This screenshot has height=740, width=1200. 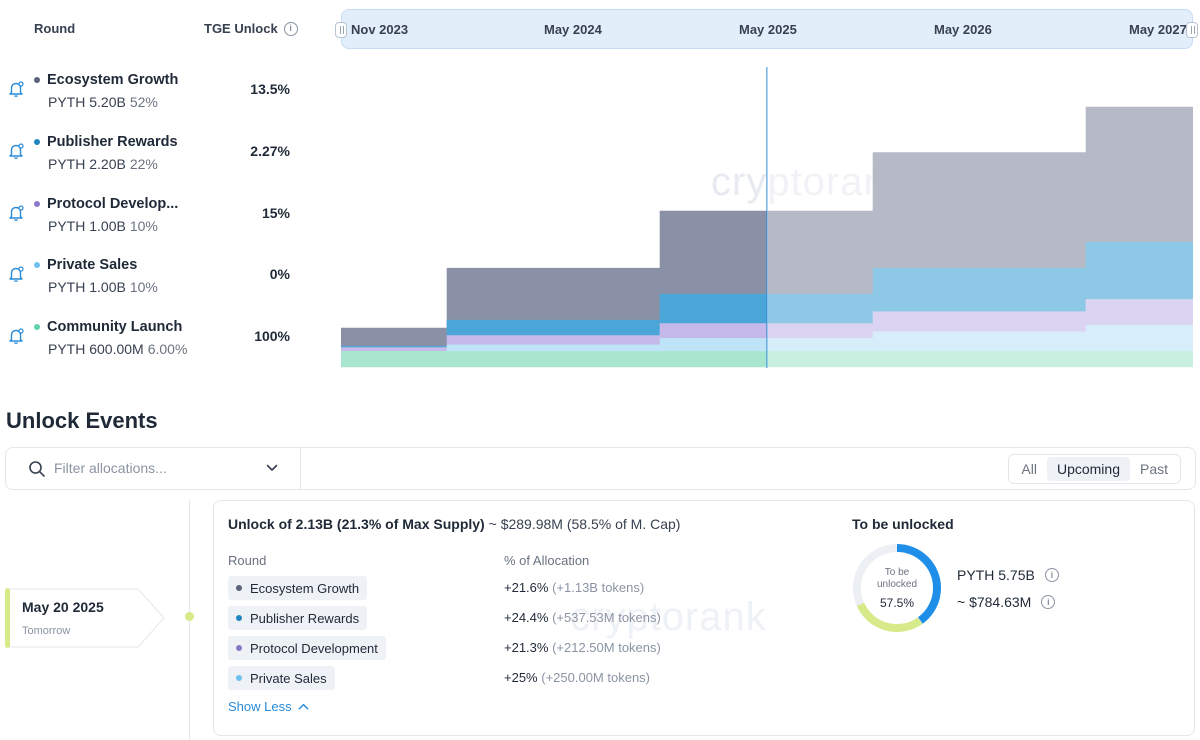 I want to click on timeline-tick: May 2026, so click(x=963, y=29).